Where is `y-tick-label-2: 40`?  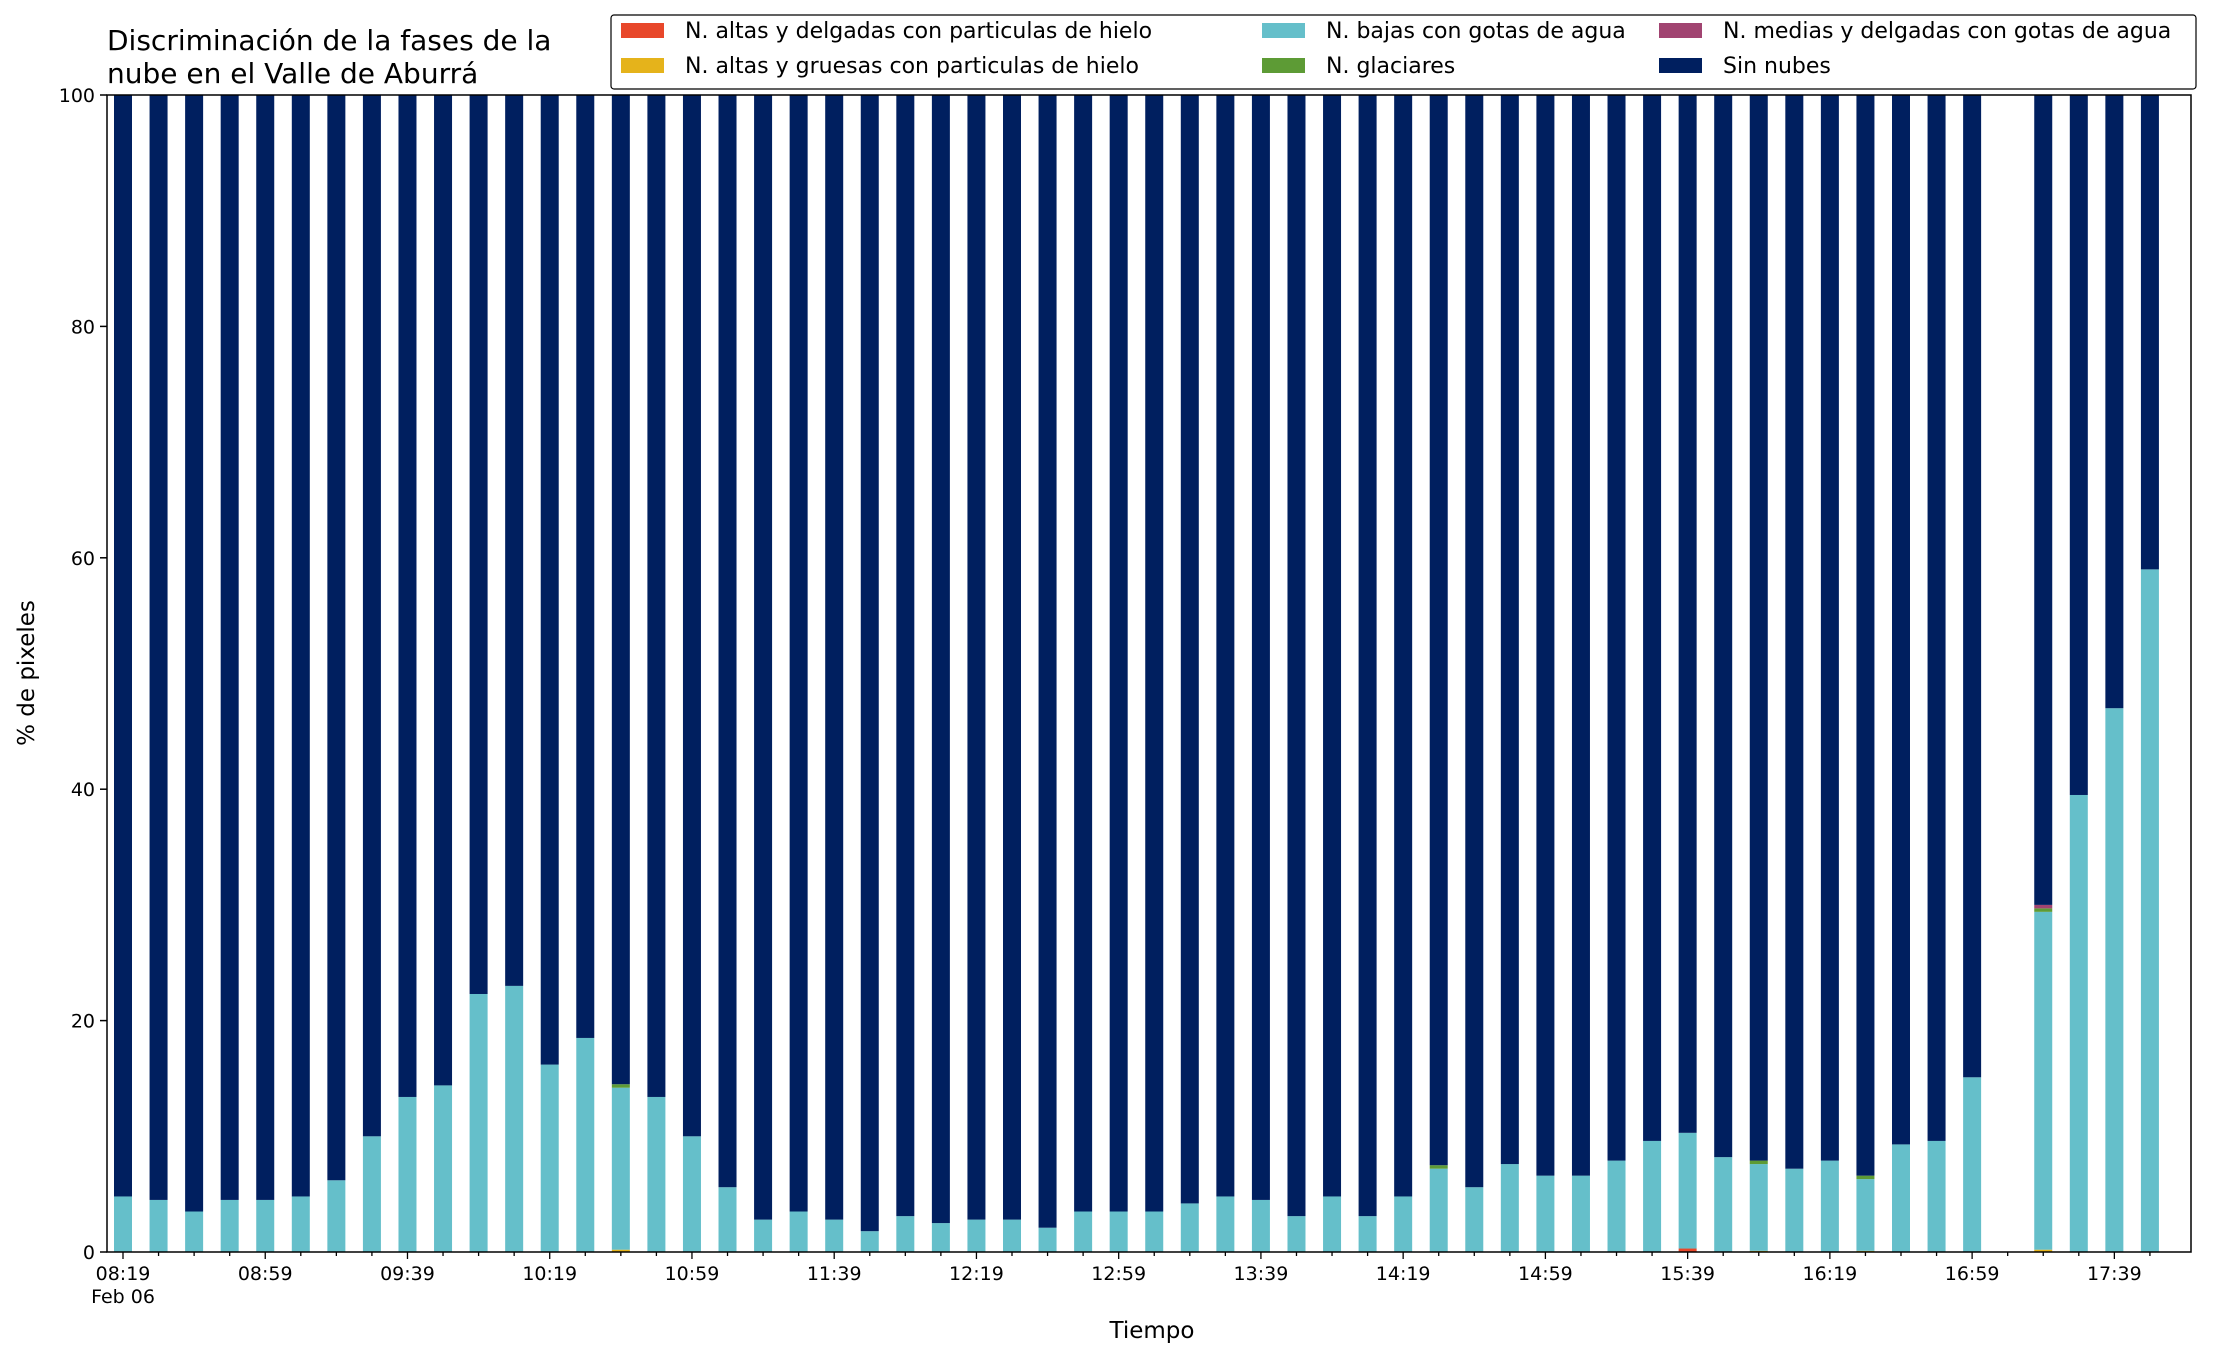
y-tick-label-2: 40 is located at coordinates (83, 790).